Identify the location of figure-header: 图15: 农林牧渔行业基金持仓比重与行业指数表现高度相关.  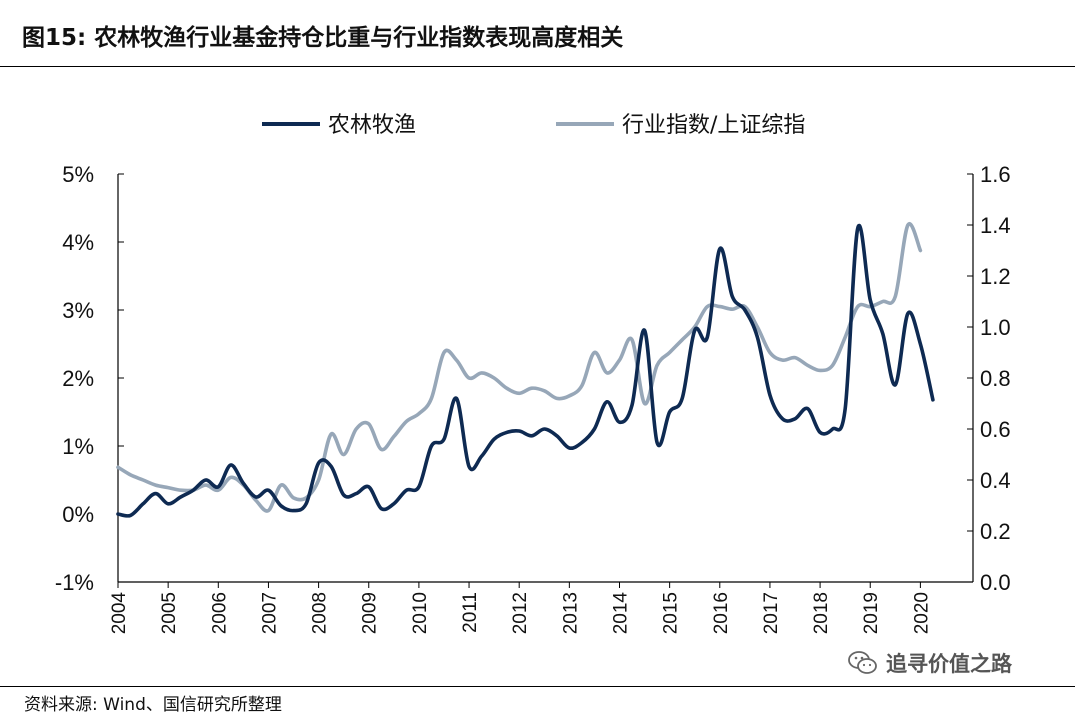
(322, 38).